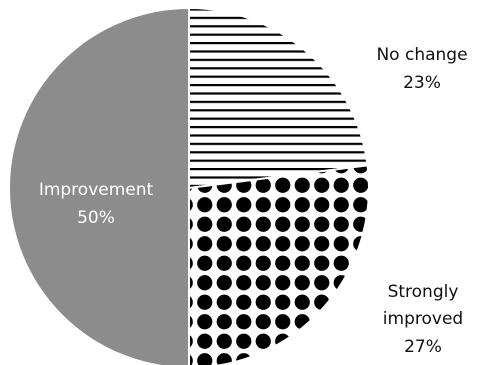 The image size is (480, 365). What do you see at coordinates (96, 190) in the screenshot?
I see `slice-label-improvement: Improvement` at bounding box center [96, 190].